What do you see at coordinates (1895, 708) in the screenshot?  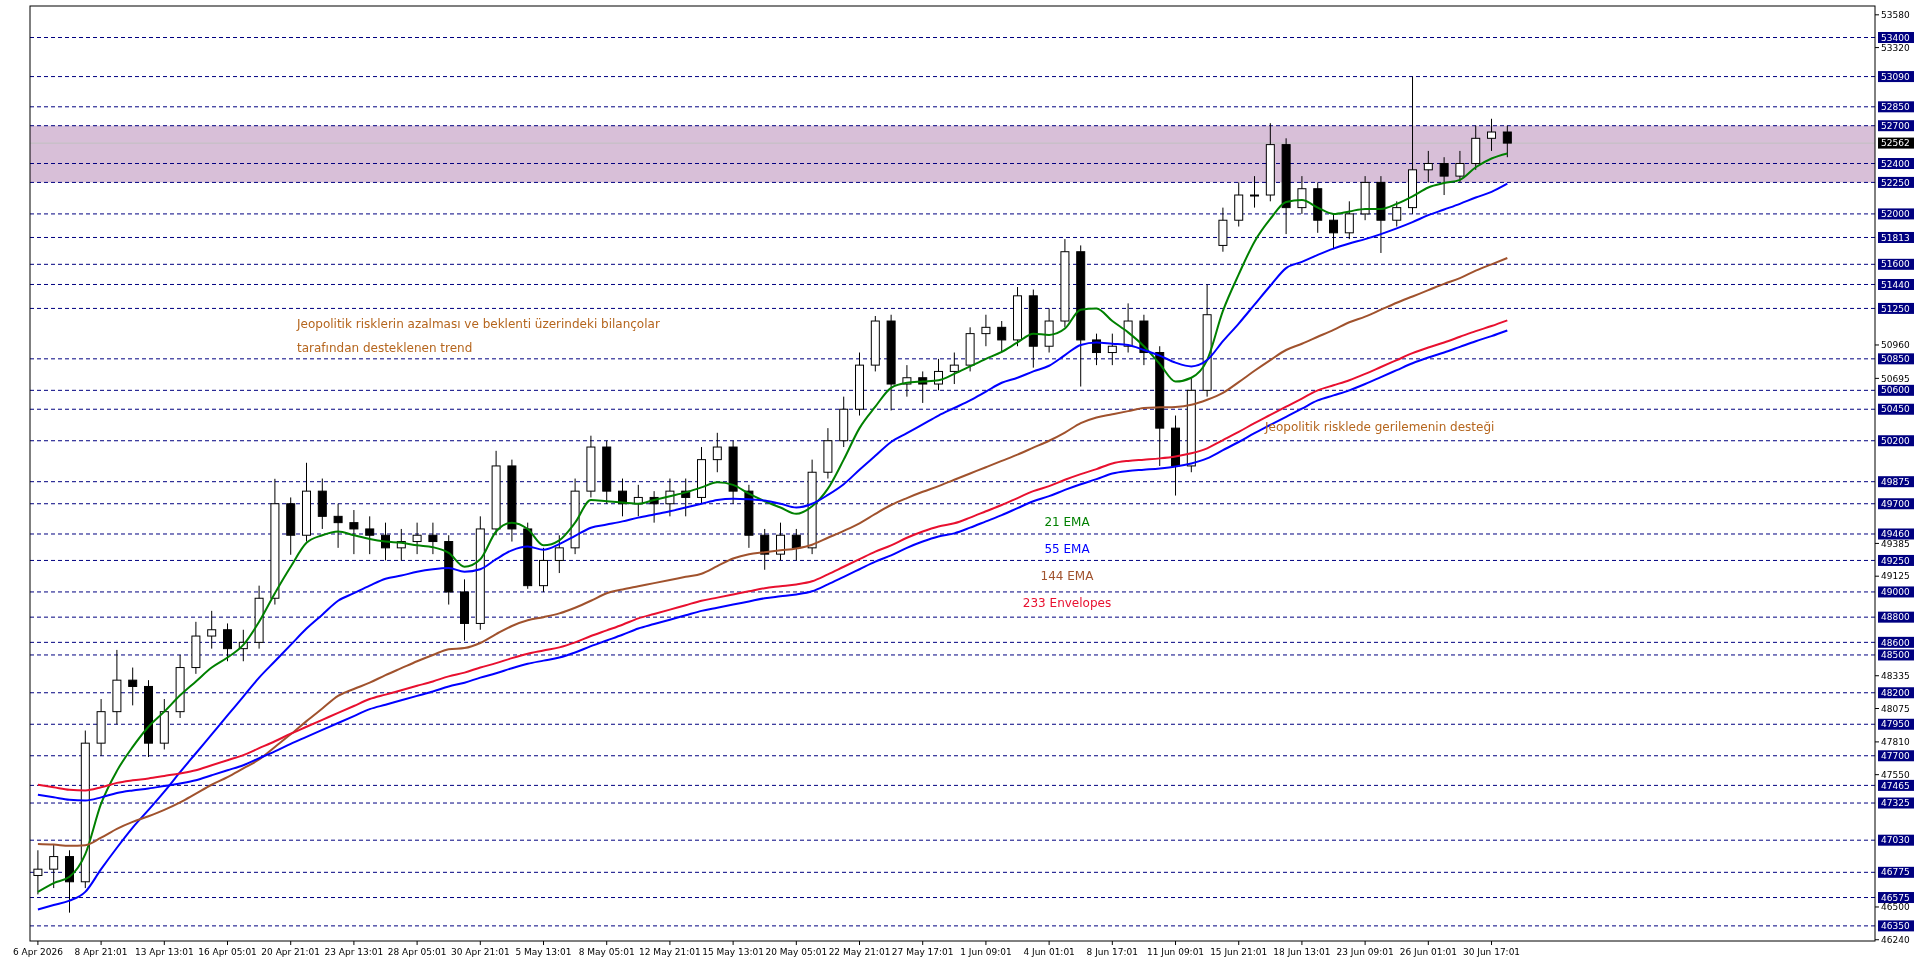 I see `y-tick-label: 48075` at bounding box center [1895, 708].